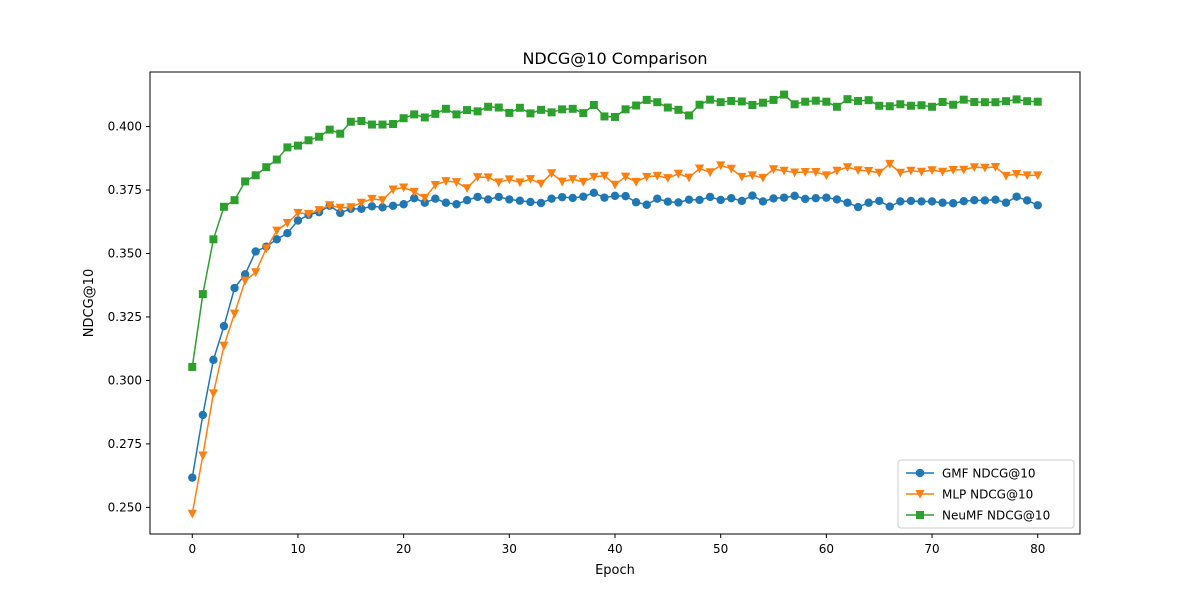 This screenshot has height=600, width=1200. Describe the element at coordinates (125, 254) in the screenshot. I see `y-tick-label: 0.350` at that location.